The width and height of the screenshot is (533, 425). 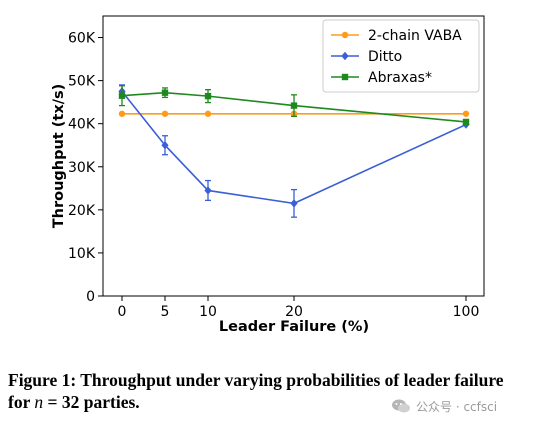 I want to click on x-axis-label: Leader Failure (%), so click(x=294, y=327).